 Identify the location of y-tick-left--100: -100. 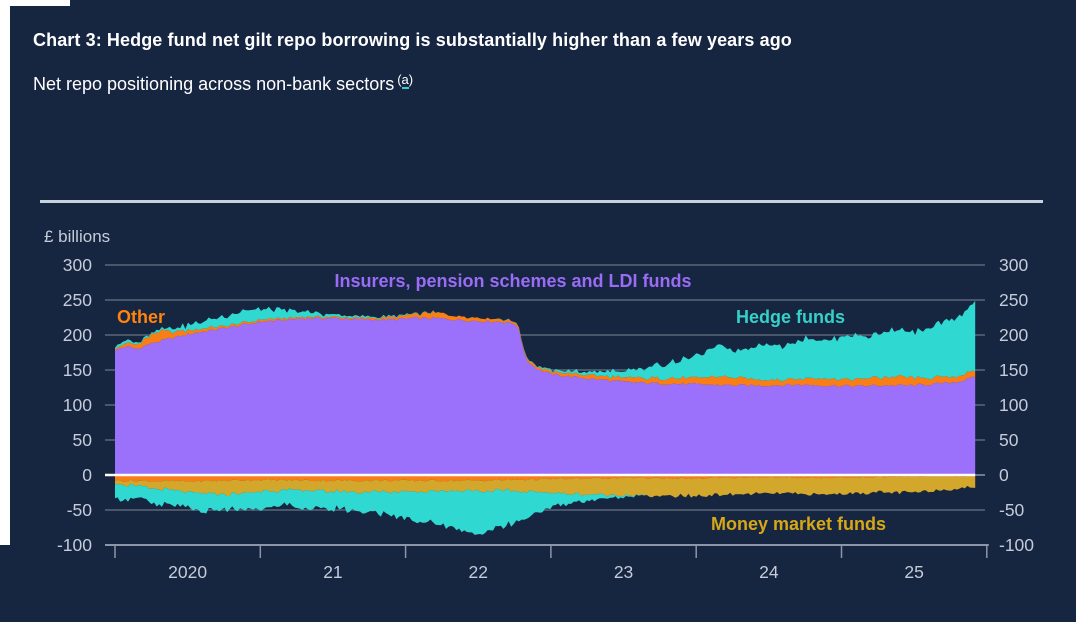
(74, 545).